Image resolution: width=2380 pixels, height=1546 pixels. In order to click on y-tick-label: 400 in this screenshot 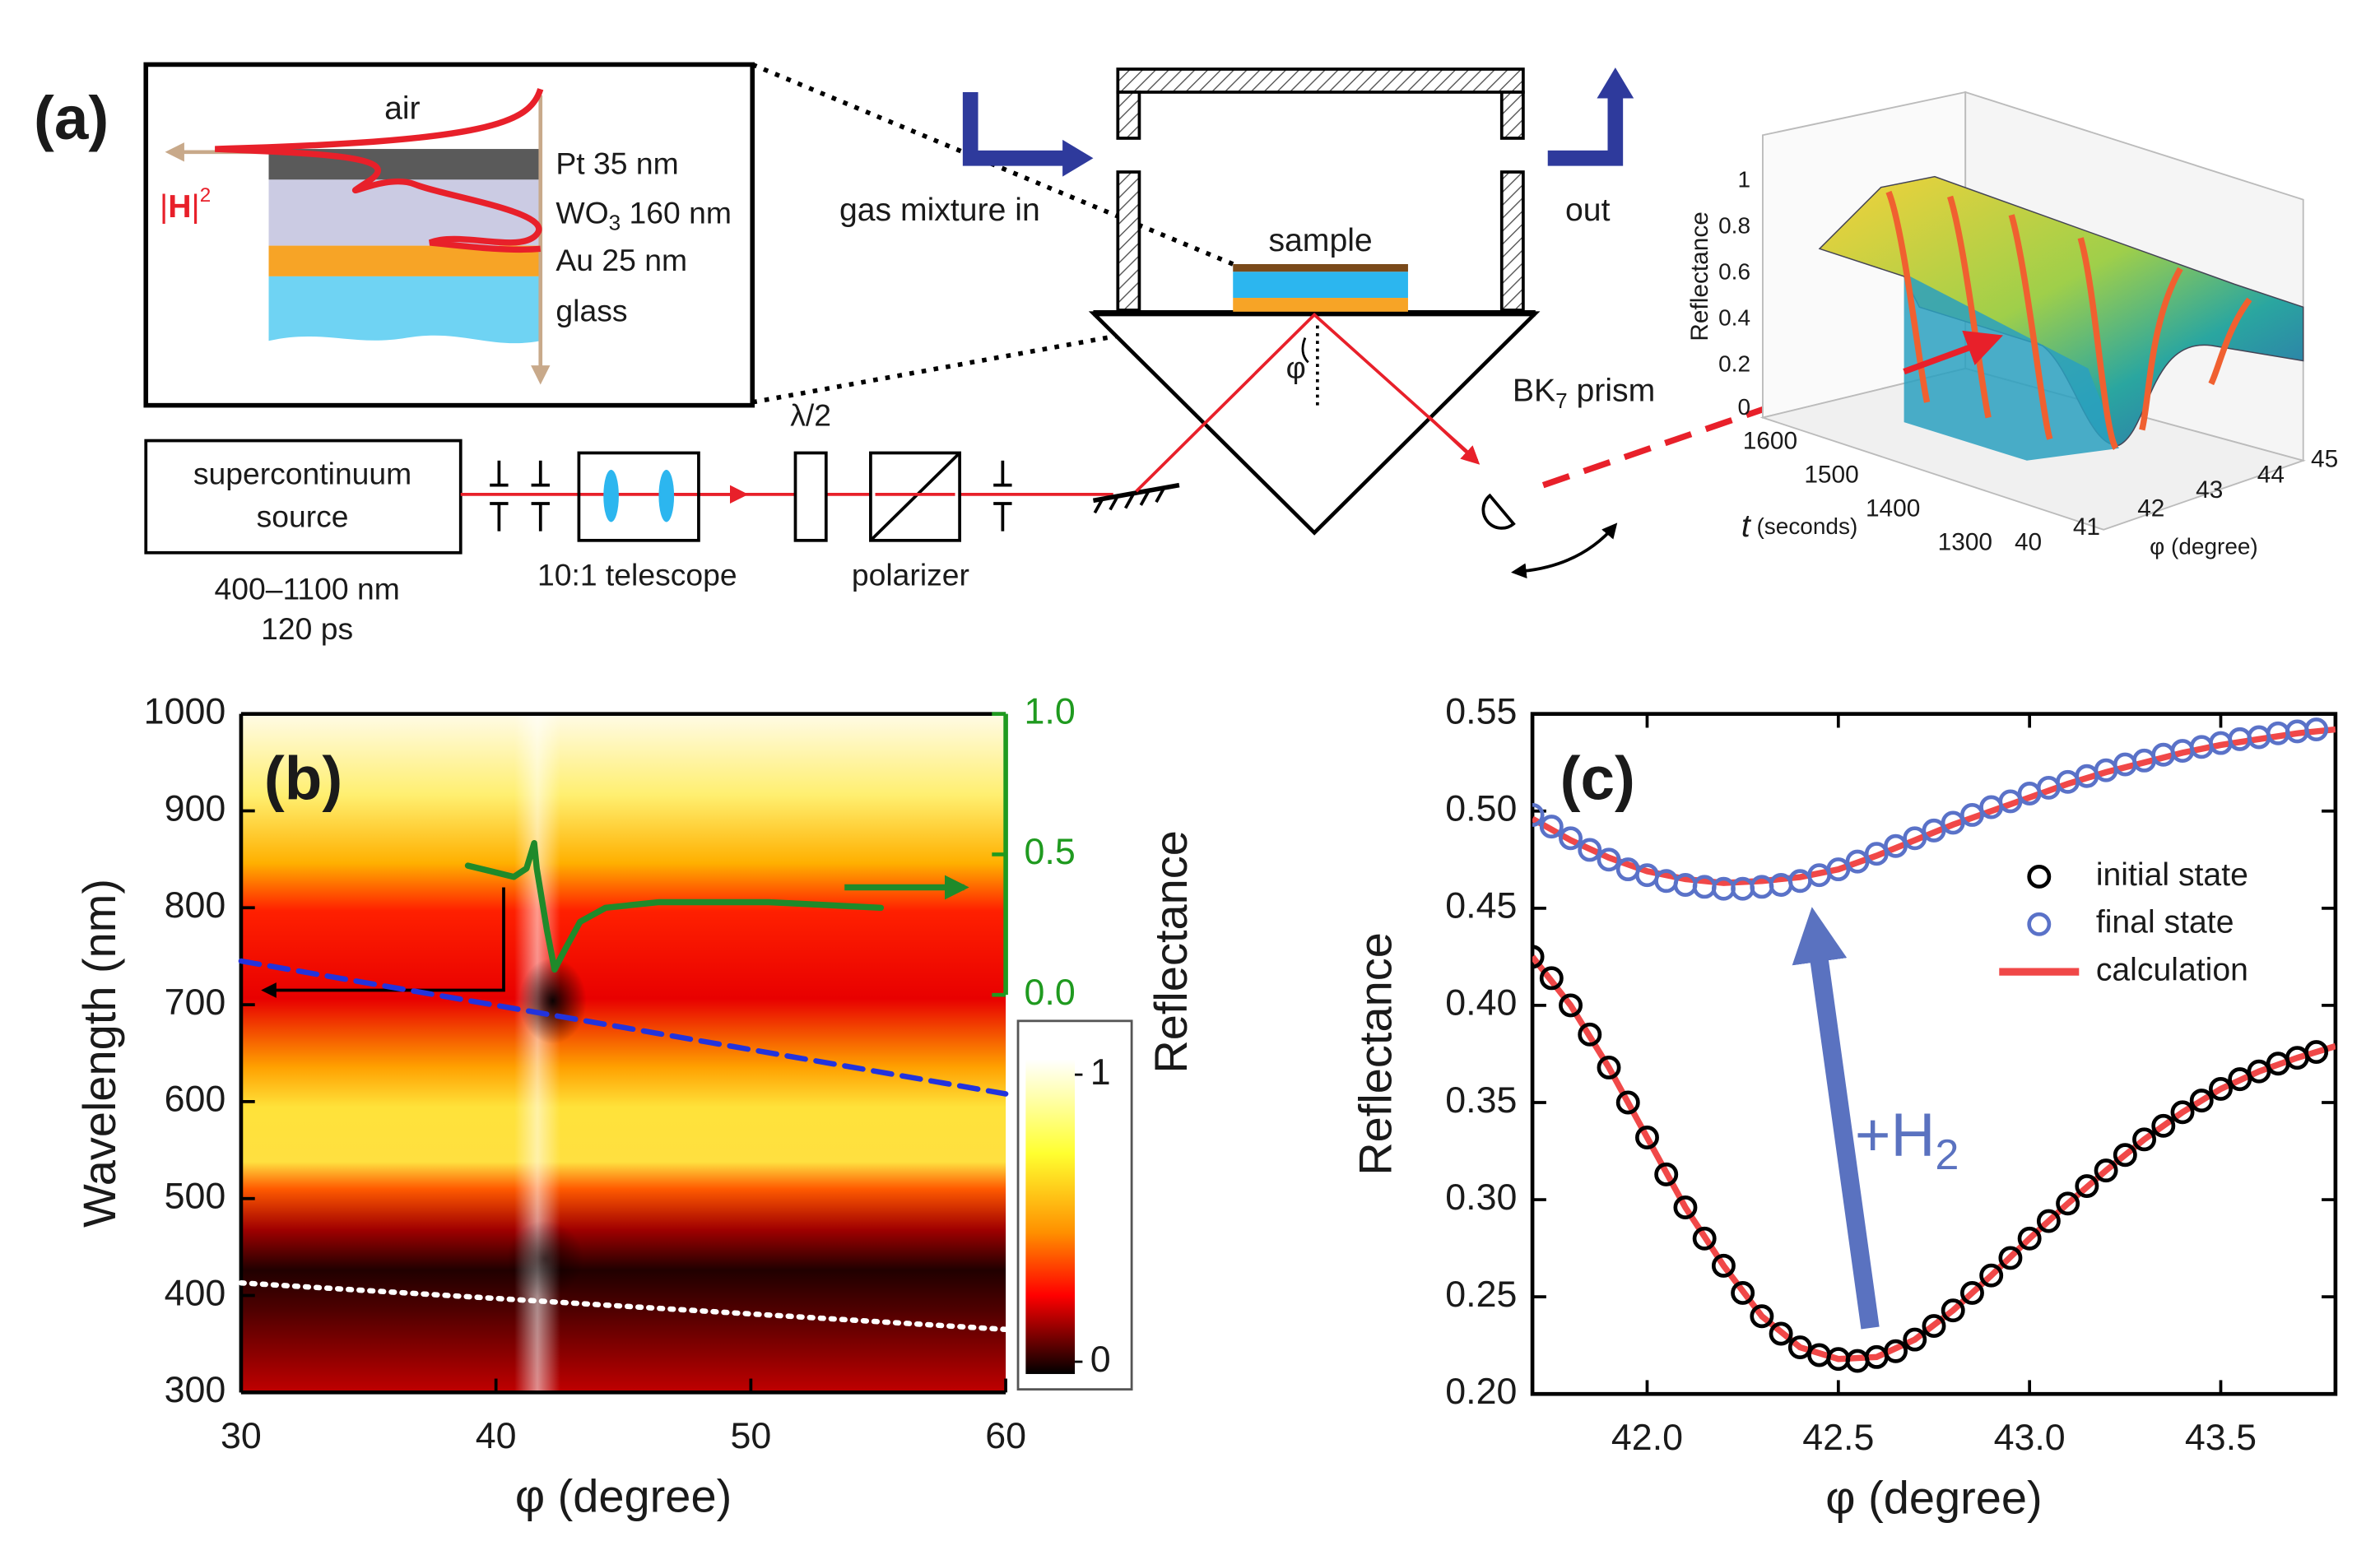, I will do `click(195, 1292)`.